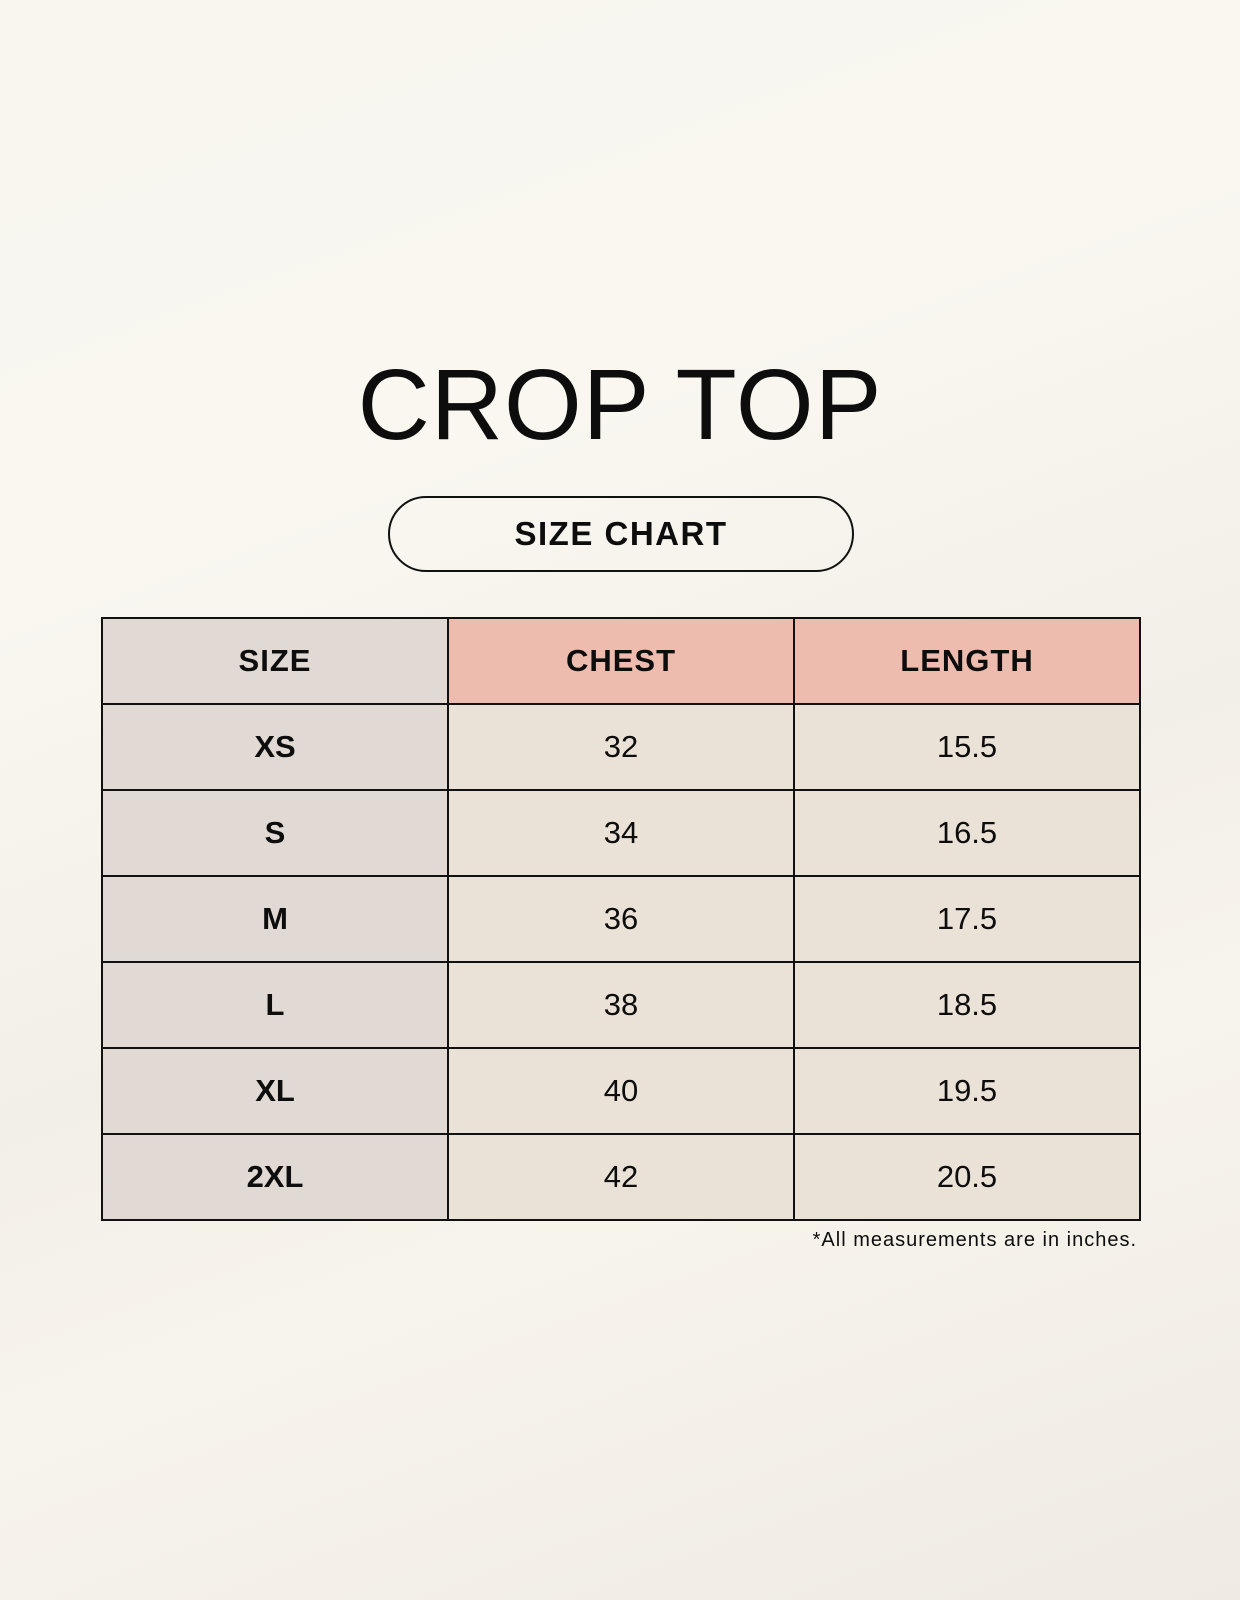  I want to click on table-row: S 34 16.5, so click(621, 833).